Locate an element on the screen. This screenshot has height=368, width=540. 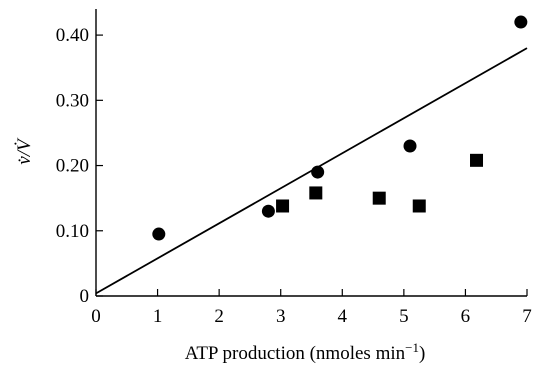
y-tick-label: 0.20 is located at coordinates (72, 166).